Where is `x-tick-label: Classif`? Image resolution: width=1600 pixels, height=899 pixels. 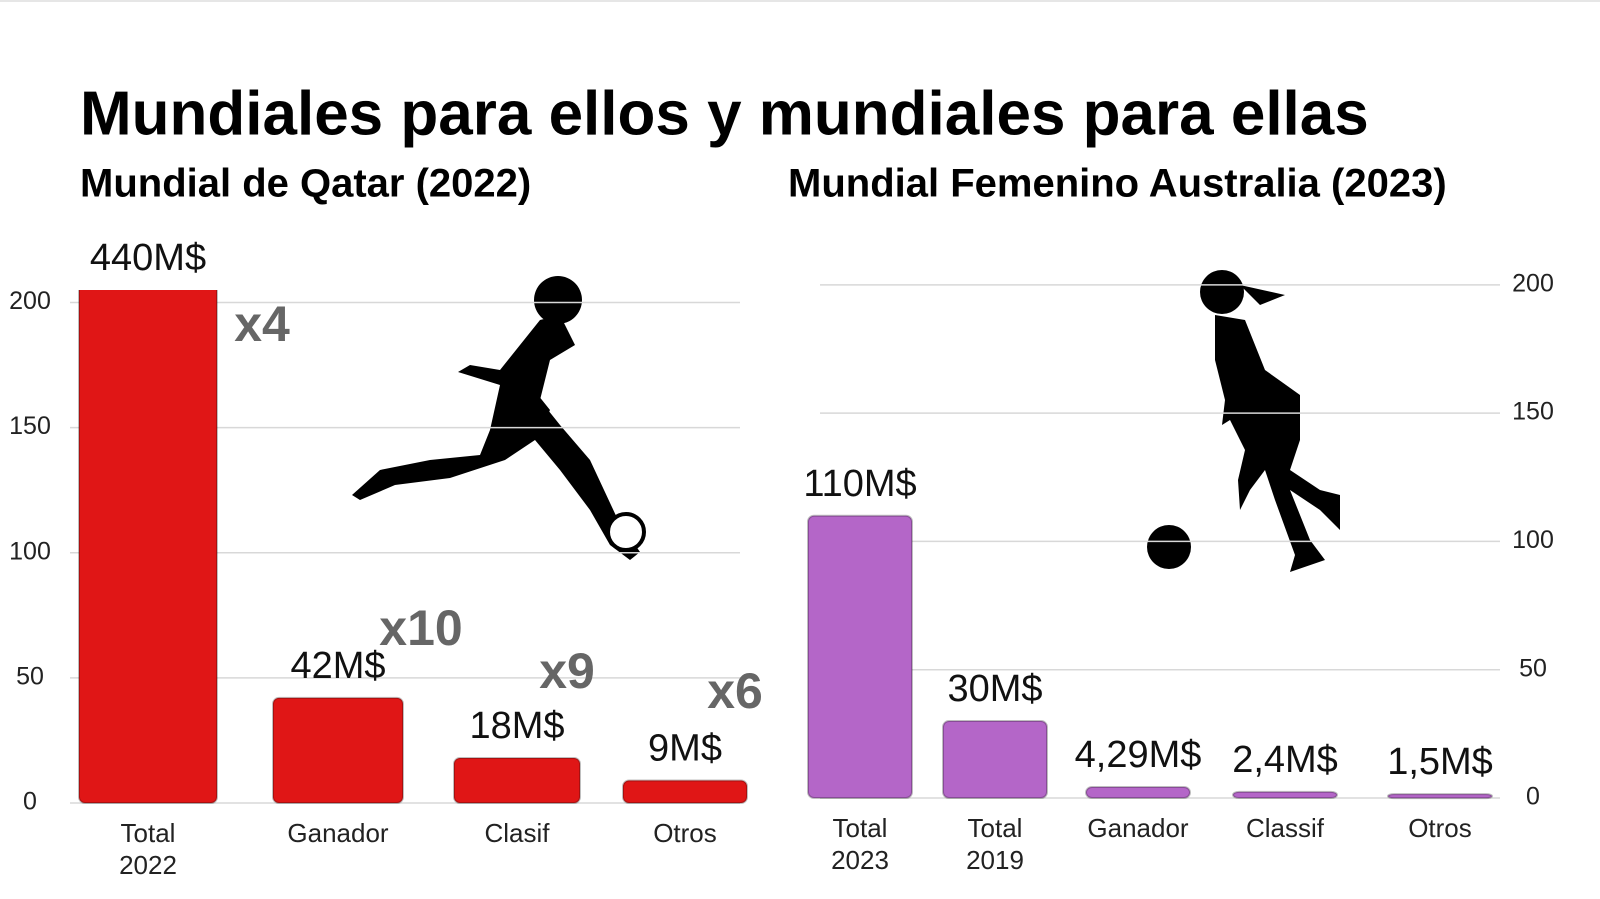
x-tick-label: Classif is located at coordinates (1285, 828).